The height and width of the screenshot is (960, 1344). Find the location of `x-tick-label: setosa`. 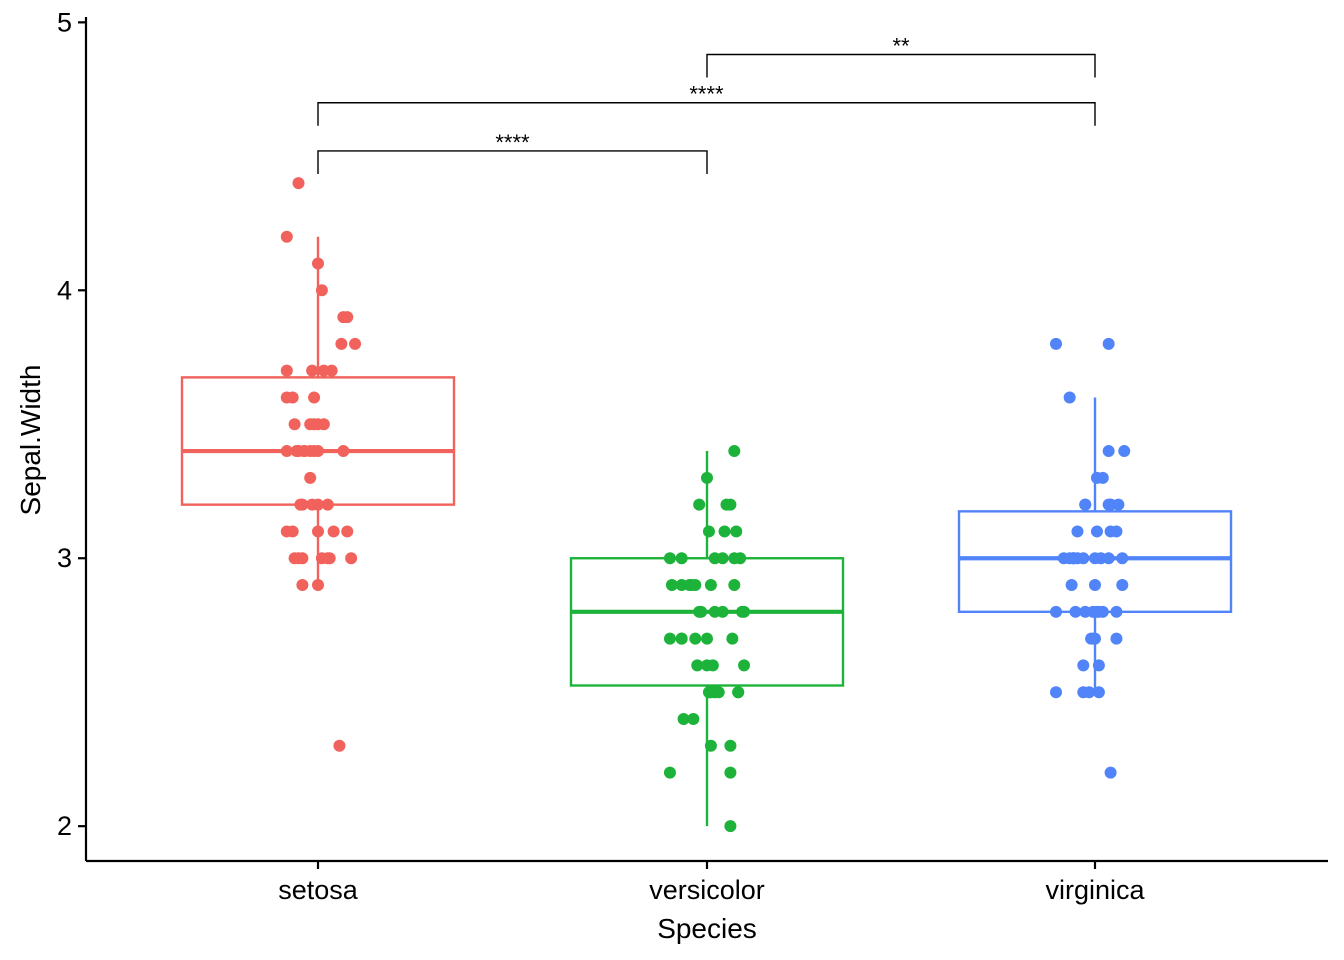

x-tick-label: setosa is located at coordinates (318, 890).